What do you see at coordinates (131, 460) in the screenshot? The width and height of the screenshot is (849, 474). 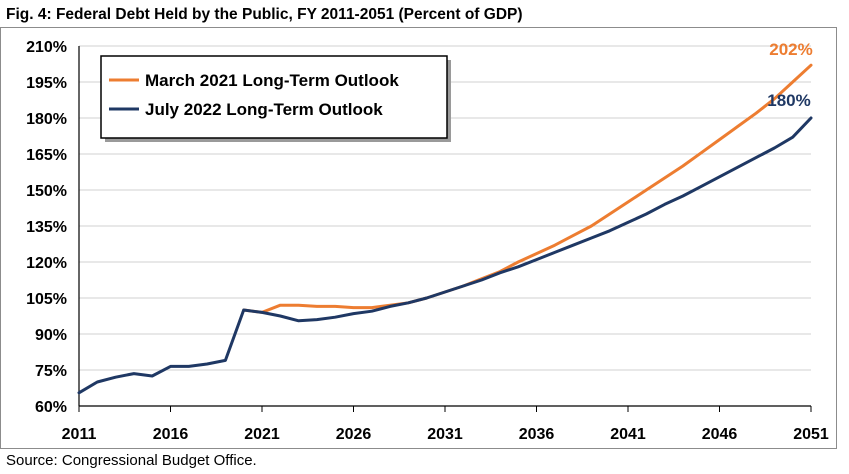 I see `source-note: Source: Congressional Budget Office.` at bounding box center [131, 460].